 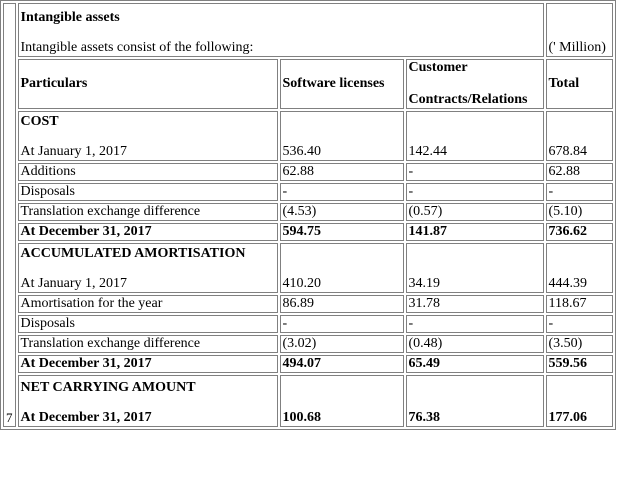 I want to click on col-customer-line1: Customer, so click(x=438, y=67).